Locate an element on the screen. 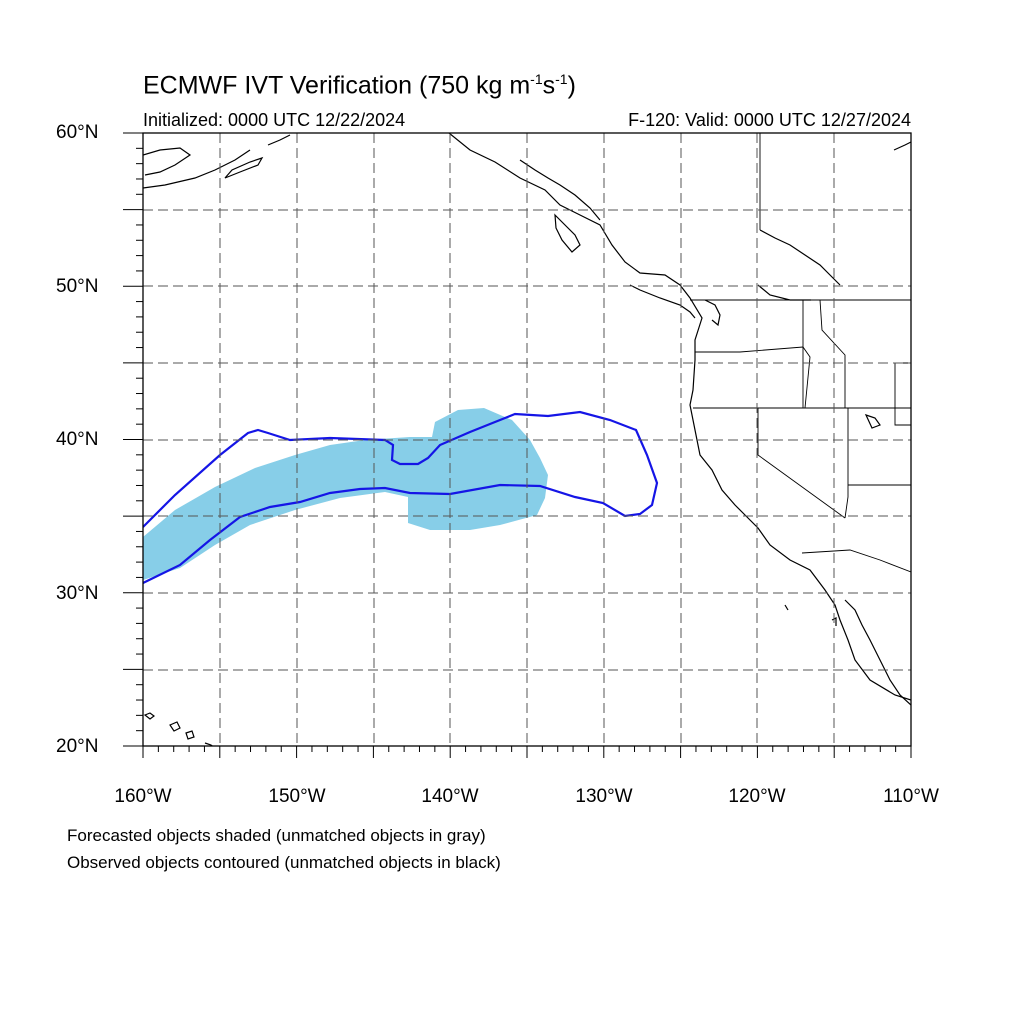 This screenshot has width=1024, height=1024. lon-label-130w: 130°W is located at coordinates (604, 796).